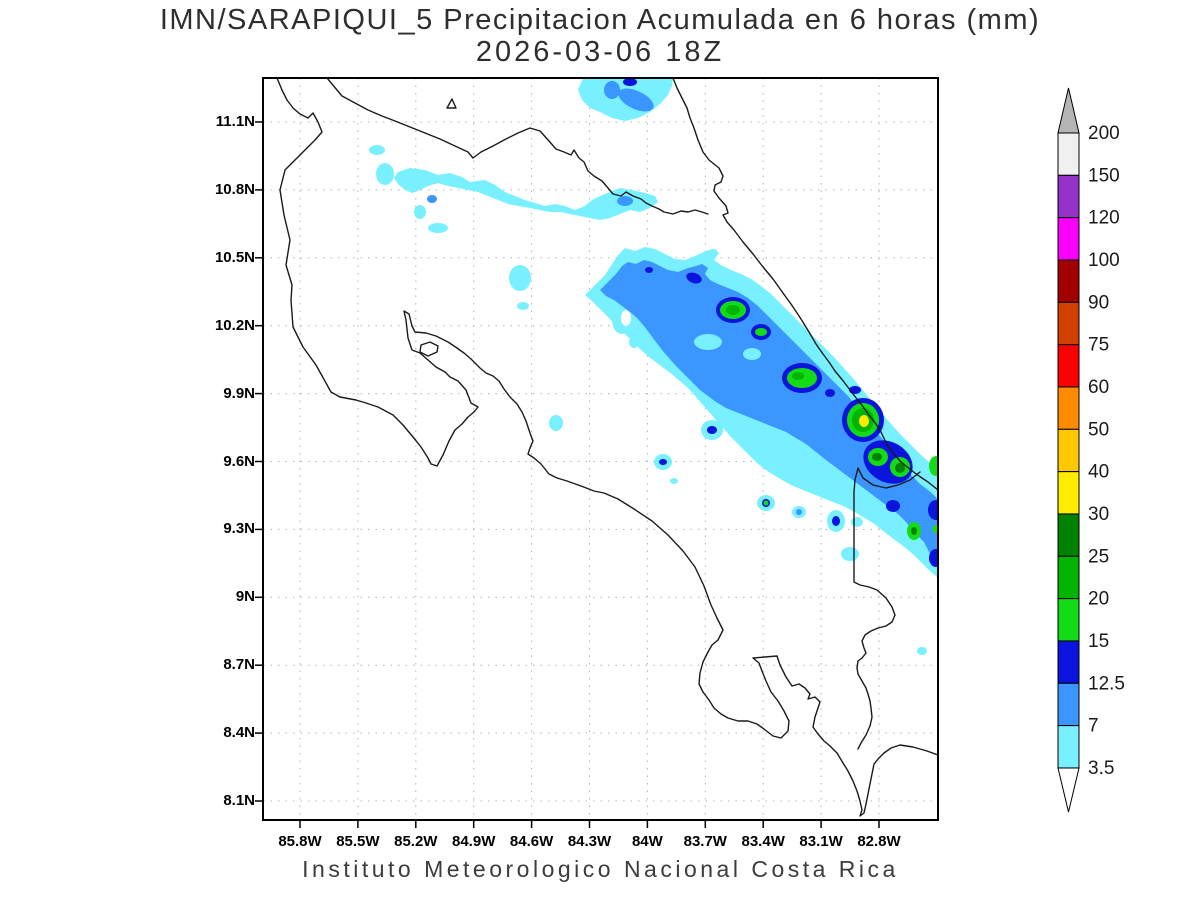 The width and height of the screenshot is (1200, 900). Describe the element at coordinates (300, 841) in the screenshot. I see `lon-label-85.8W: 85.8W` at that location.